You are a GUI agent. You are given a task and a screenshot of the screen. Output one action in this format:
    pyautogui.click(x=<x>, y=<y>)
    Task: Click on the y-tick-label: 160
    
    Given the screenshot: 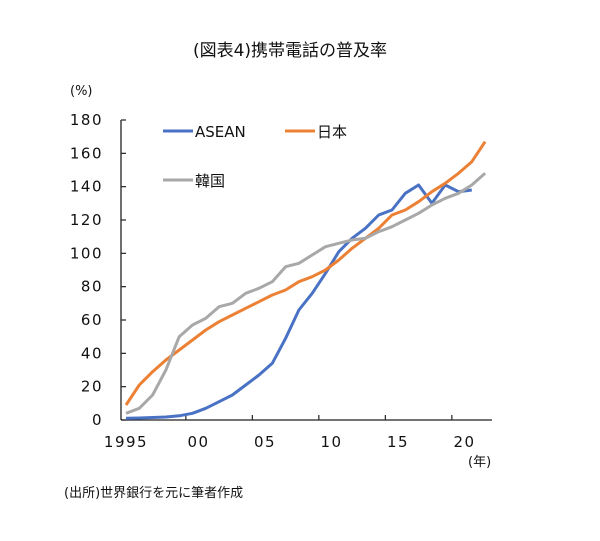 What is the action you would take?
    pyautogui.click(x=86, y=153)
    